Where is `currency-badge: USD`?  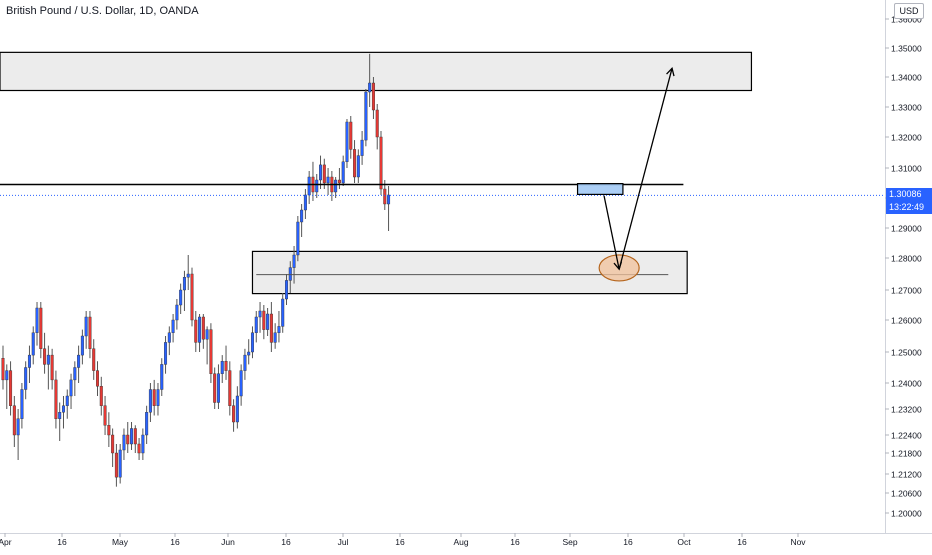
currency-badge: USD is located at coordinates (909, 11).